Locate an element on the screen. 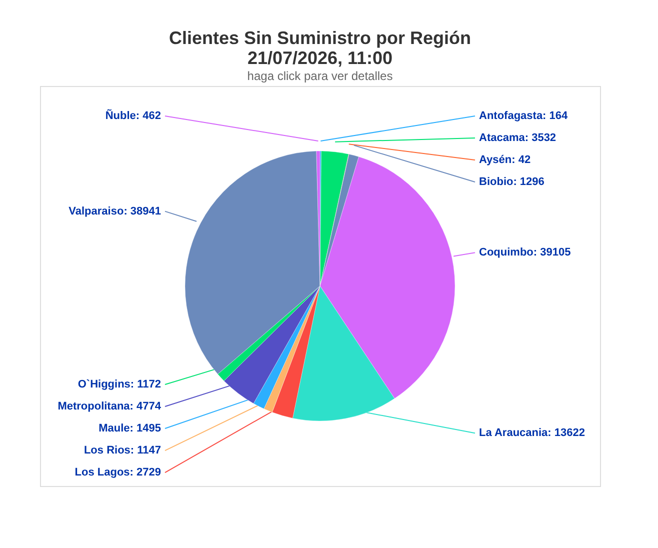  slice-label: Maule: 1495 is located at coordinates (129, 428).